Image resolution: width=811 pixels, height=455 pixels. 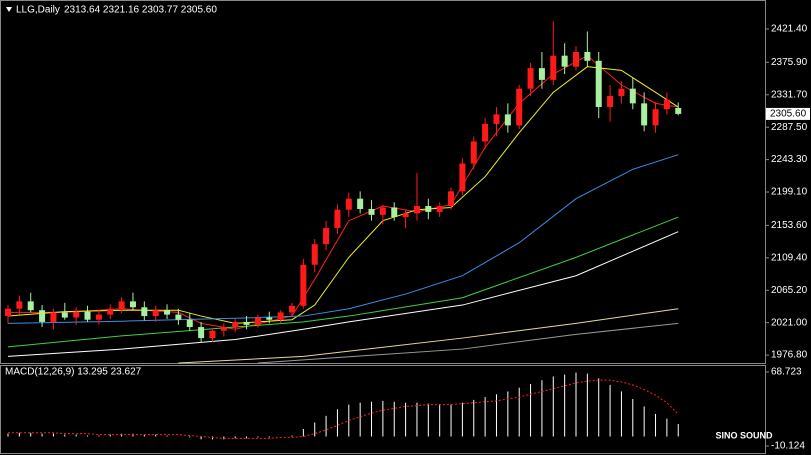 I want to click on ohlc-info: 2313.64 2321.16 2303.77 2305.60, so click(x=140, y=10).